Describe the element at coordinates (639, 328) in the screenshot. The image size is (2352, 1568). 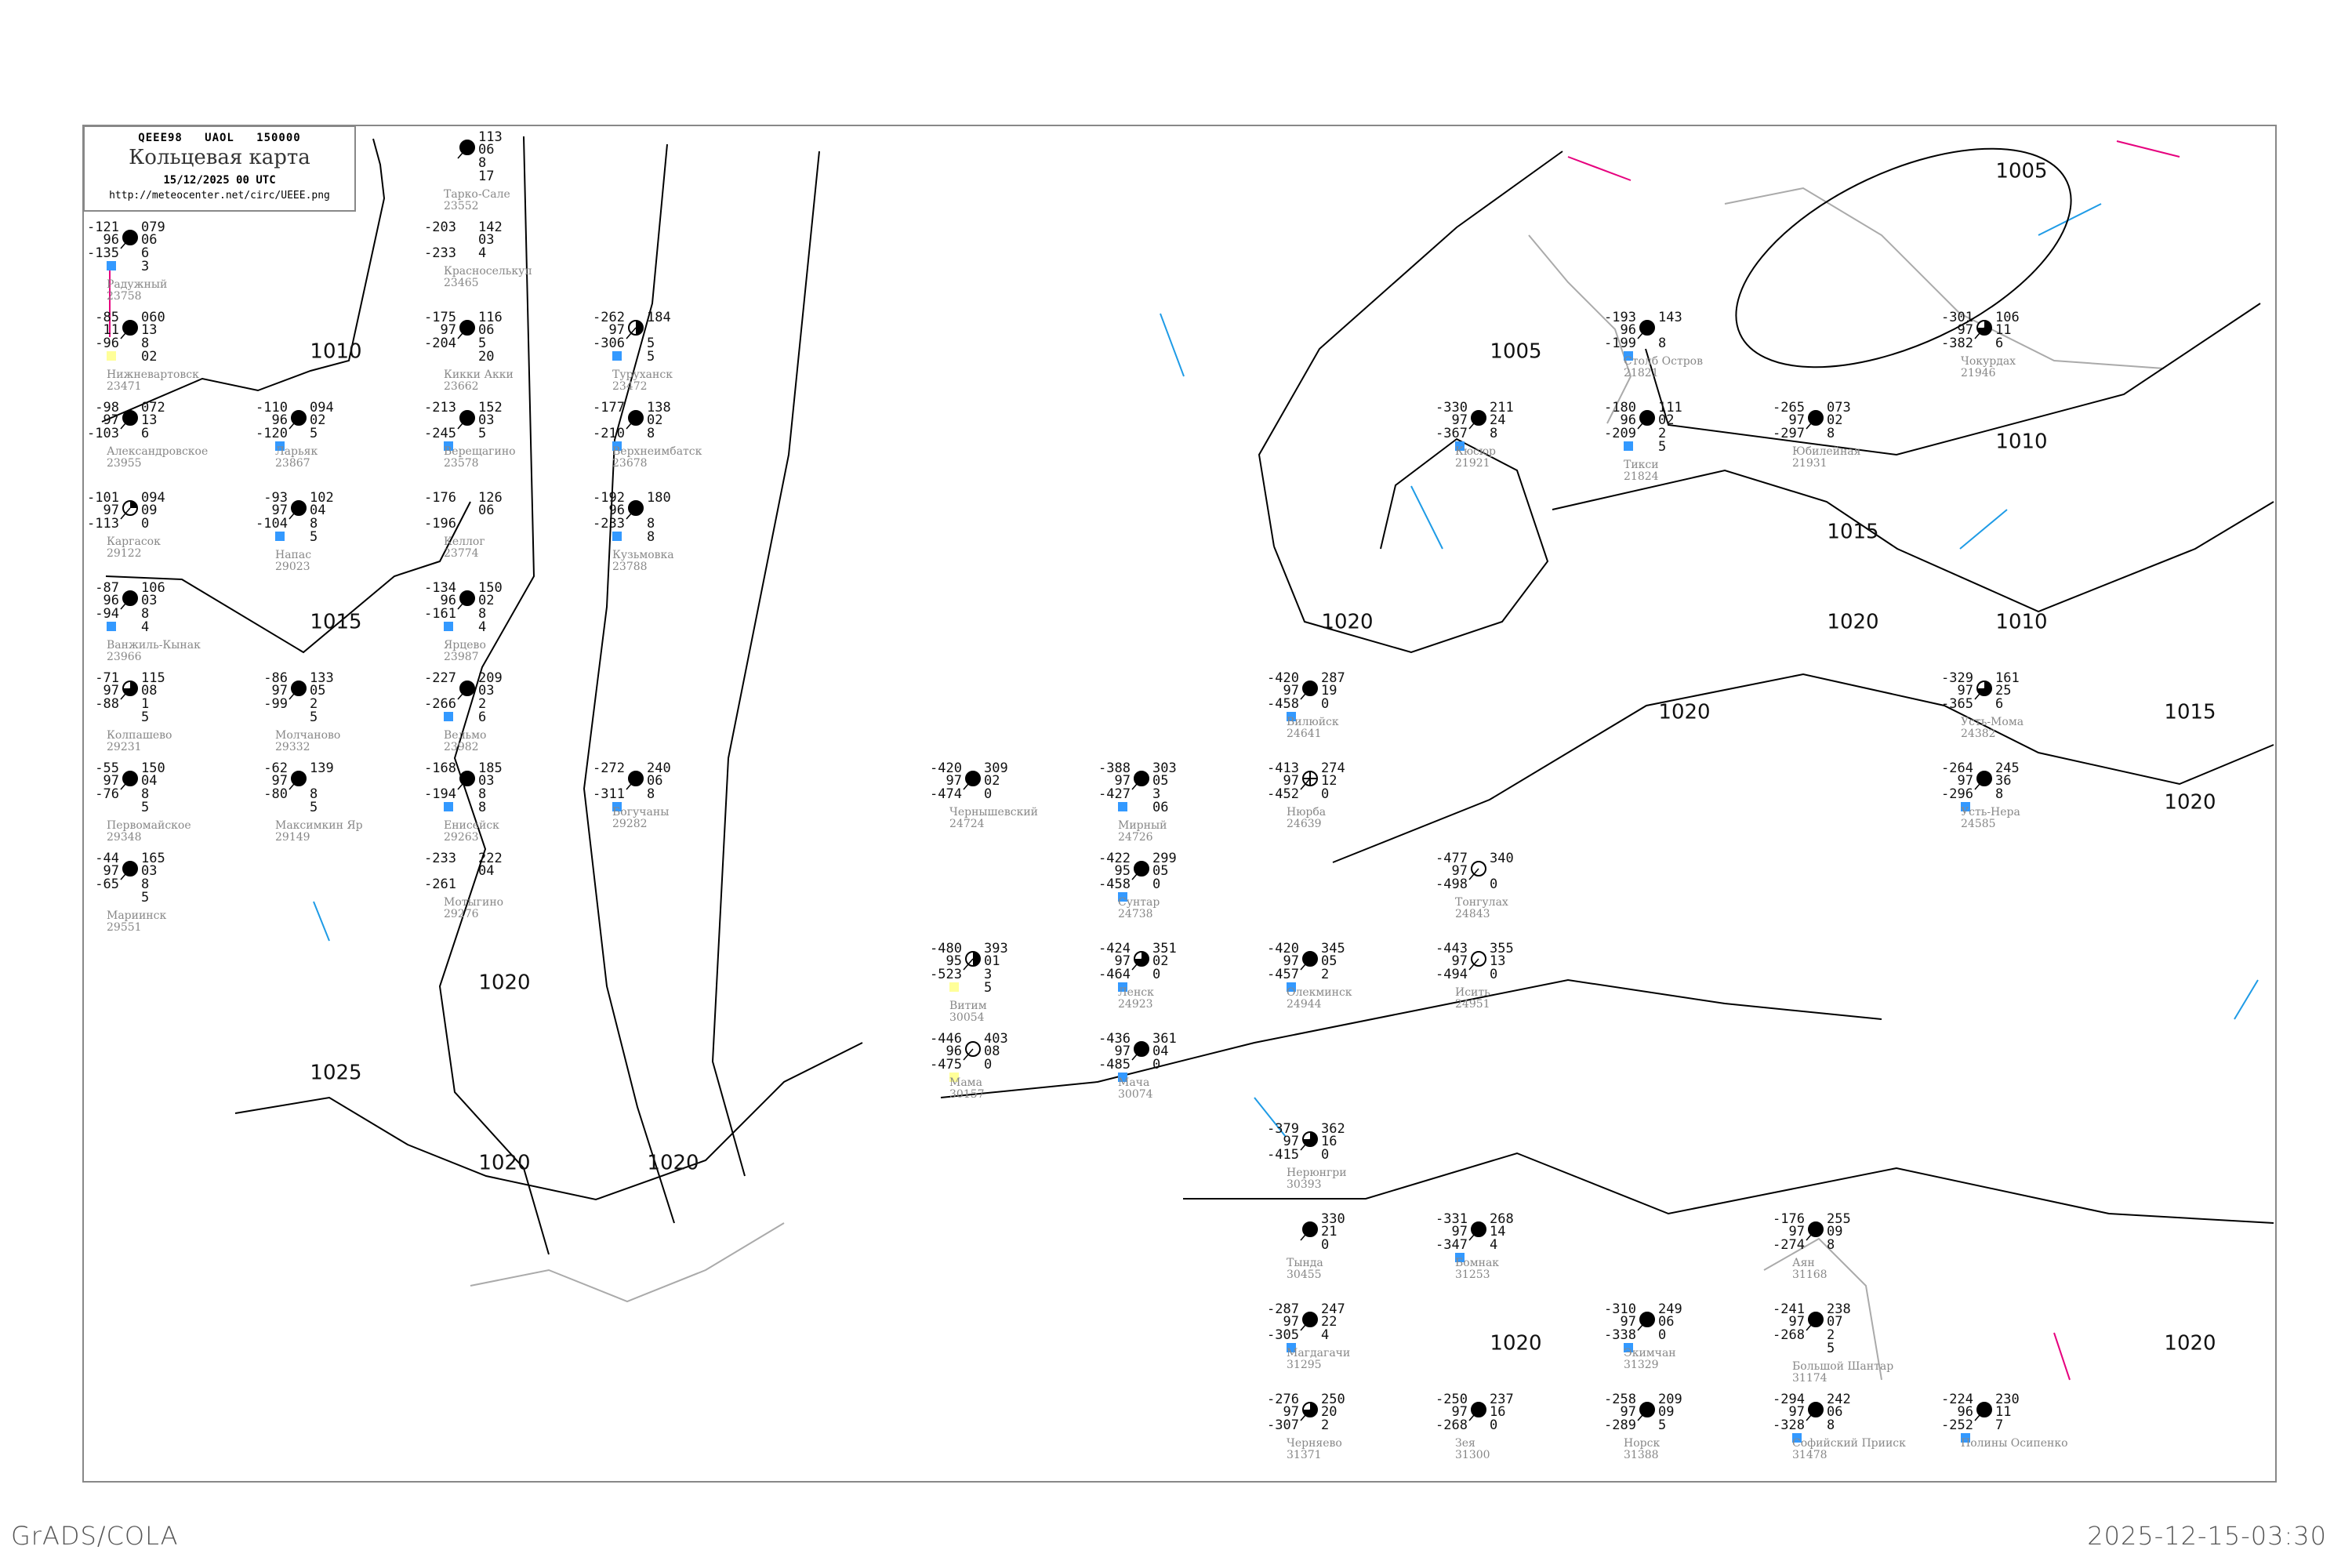
I see `cloud-cover-half-icon` at that location.